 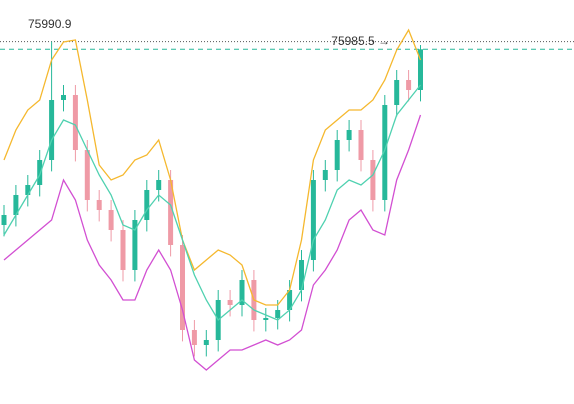 What do you see at coordinates (50, 24) in the screenshot?
I see `high-label: 75990.9` at bounding box center [50, 24].